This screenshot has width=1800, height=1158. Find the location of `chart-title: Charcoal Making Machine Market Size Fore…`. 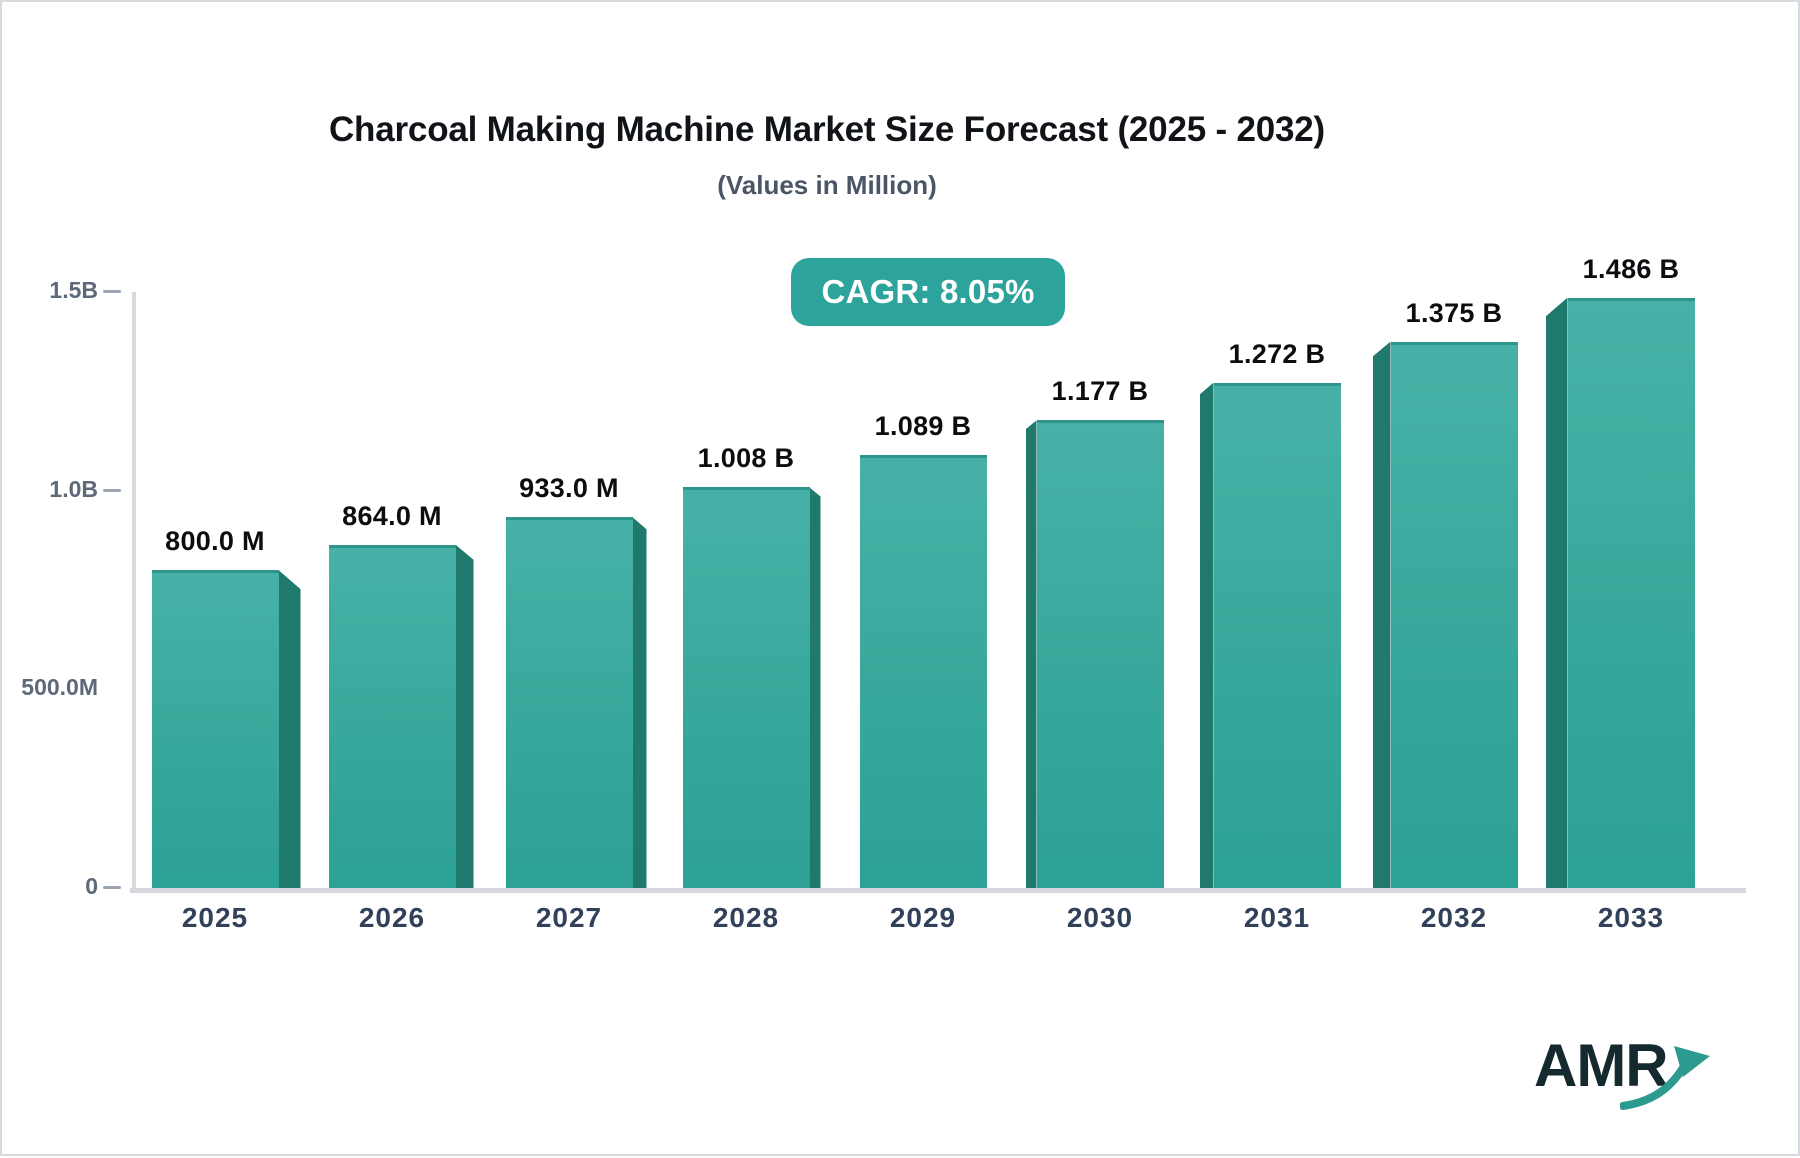

chart-title: Charcoal Making Machine Market Size Fore… is located at coordinates (827, 129).